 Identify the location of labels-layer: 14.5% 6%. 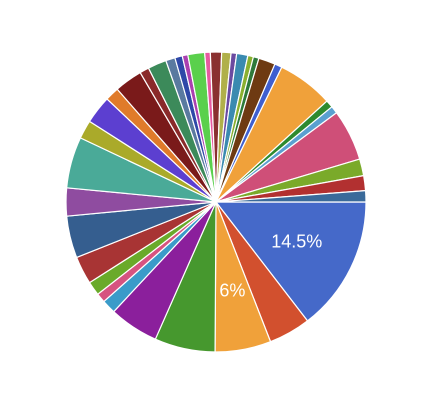
(270, 266).